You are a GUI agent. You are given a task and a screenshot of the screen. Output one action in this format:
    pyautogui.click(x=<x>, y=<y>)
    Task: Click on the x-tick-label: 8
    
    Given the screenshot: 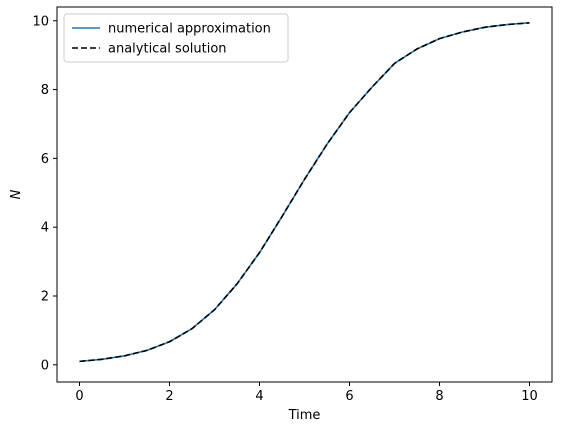 What is the action you would take?
    pyautogui.click(x=439, y=396)
    